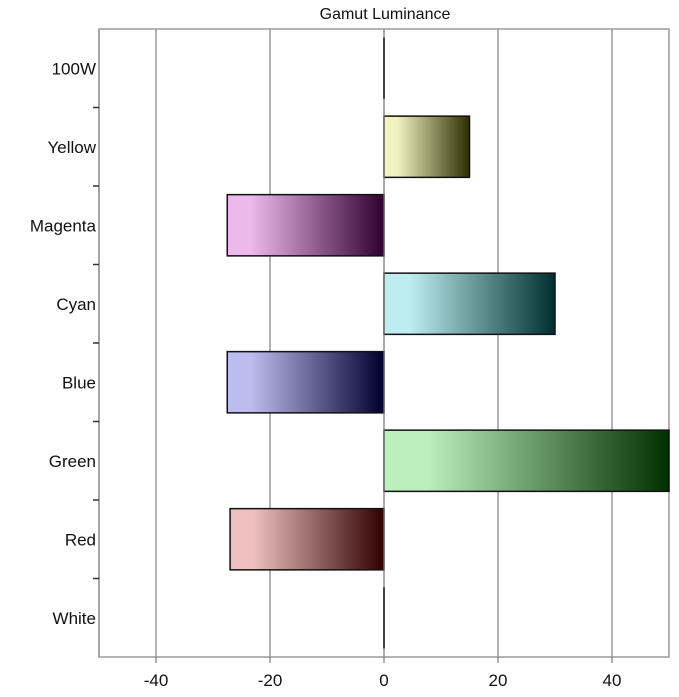 The height and width of the screenshot is (697, 679). What do you see at coordinates (76, 304) in the screenshot?
I see `category-label: Cyan` at bounding box center [76, 304].